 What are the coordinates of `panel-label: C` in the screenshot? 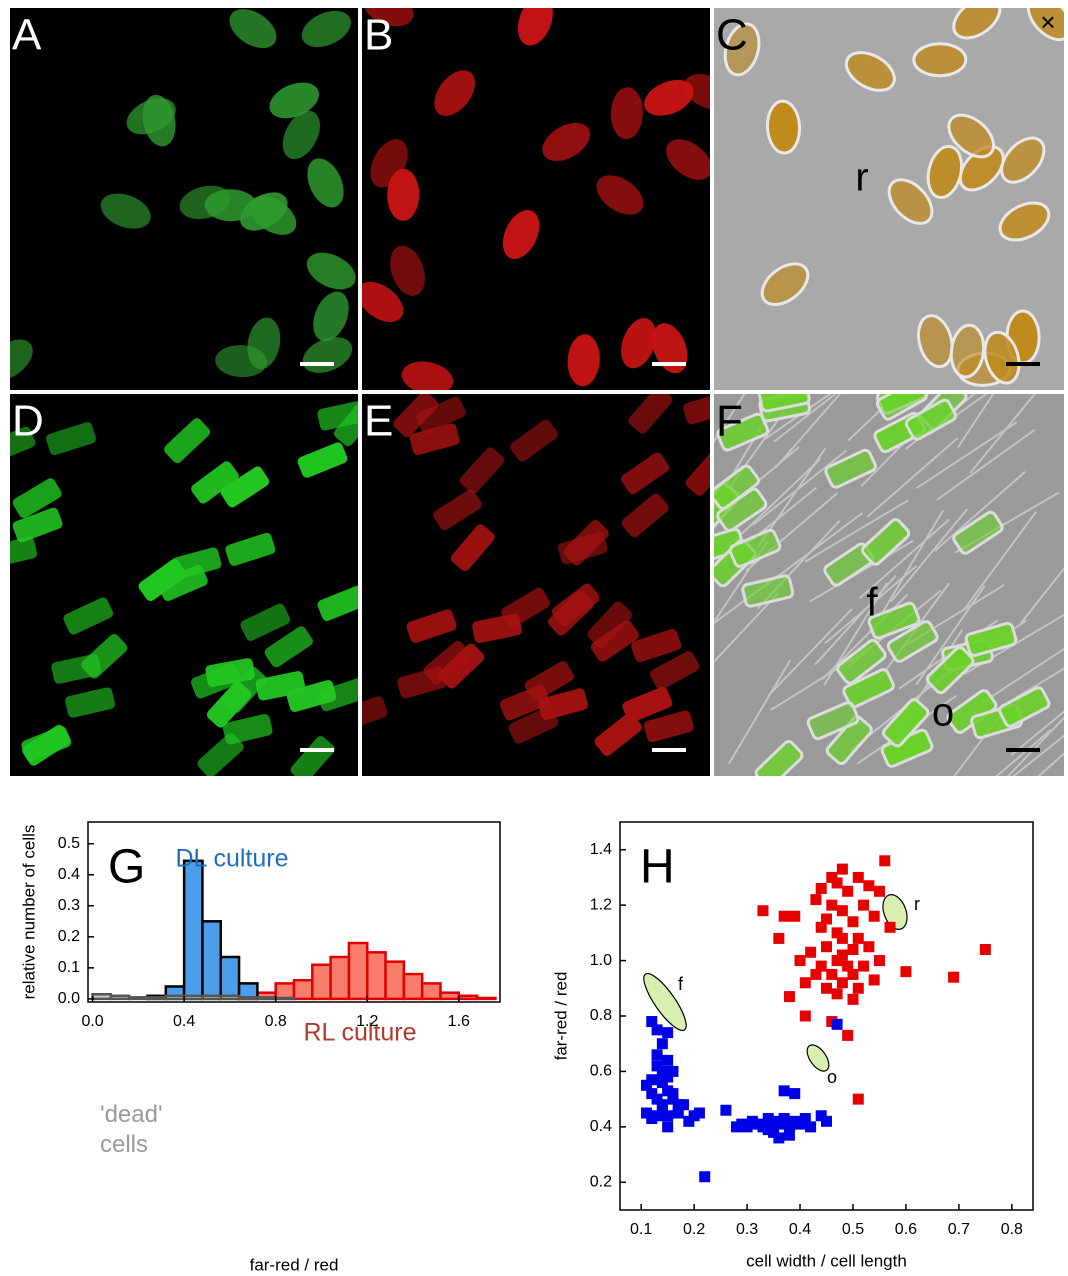 It's located at (732, 35).